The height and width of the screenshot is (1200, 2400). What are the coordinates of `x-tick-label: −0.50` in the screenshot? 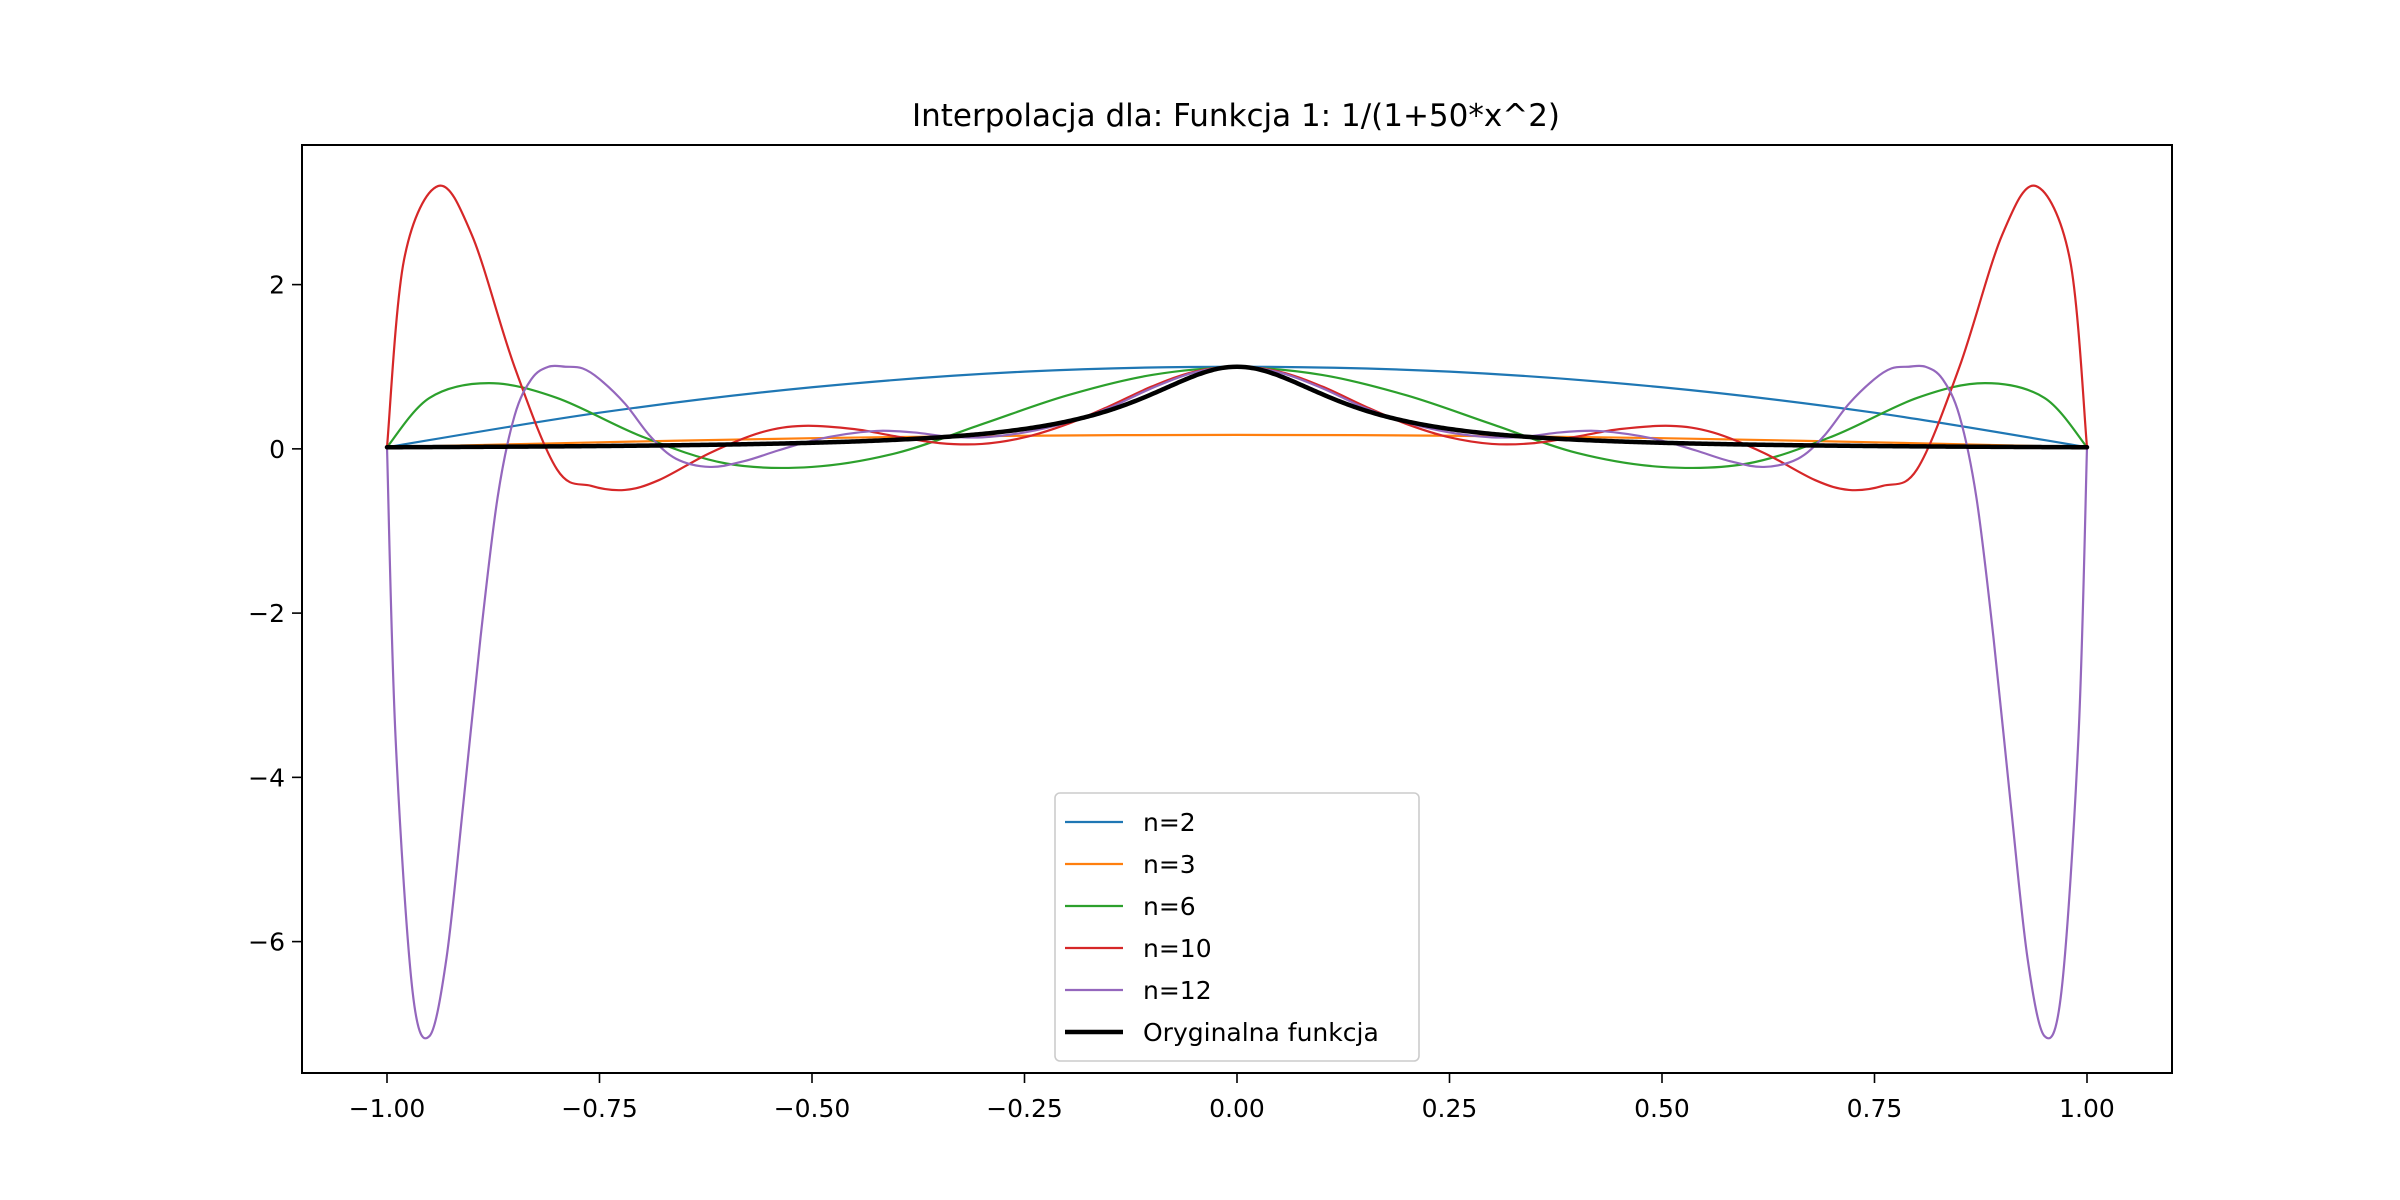 It's located at (812, 1108).